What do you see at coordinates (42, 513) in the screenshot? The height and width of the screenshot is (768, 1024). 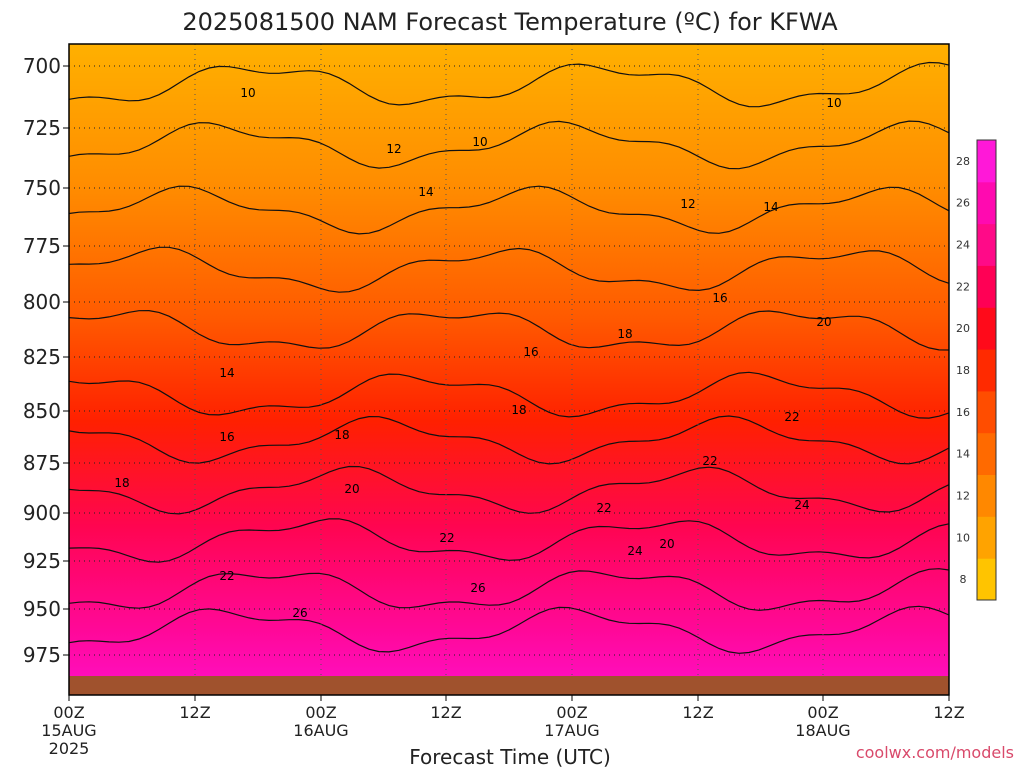 I see `y-tick-label: 900` at bounding box center [42, 513].